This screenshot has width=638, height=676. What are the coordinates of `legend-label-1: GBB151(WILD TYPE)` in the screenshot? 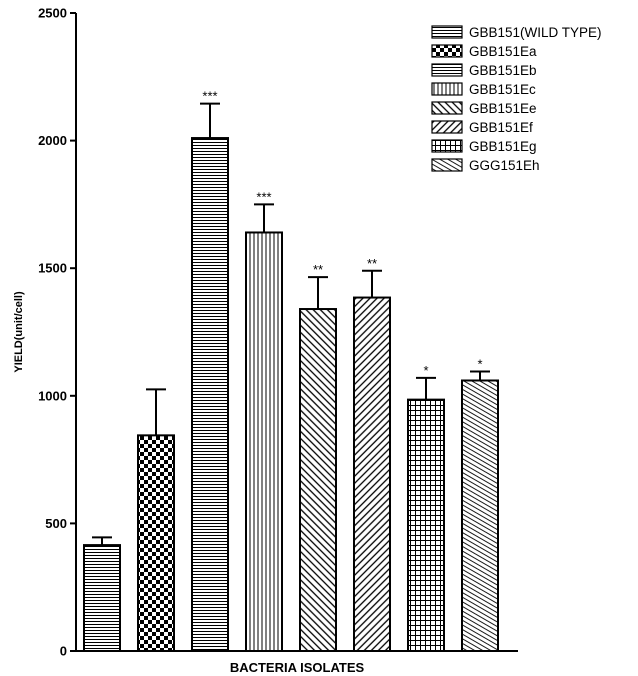 It's located at (535, 32).